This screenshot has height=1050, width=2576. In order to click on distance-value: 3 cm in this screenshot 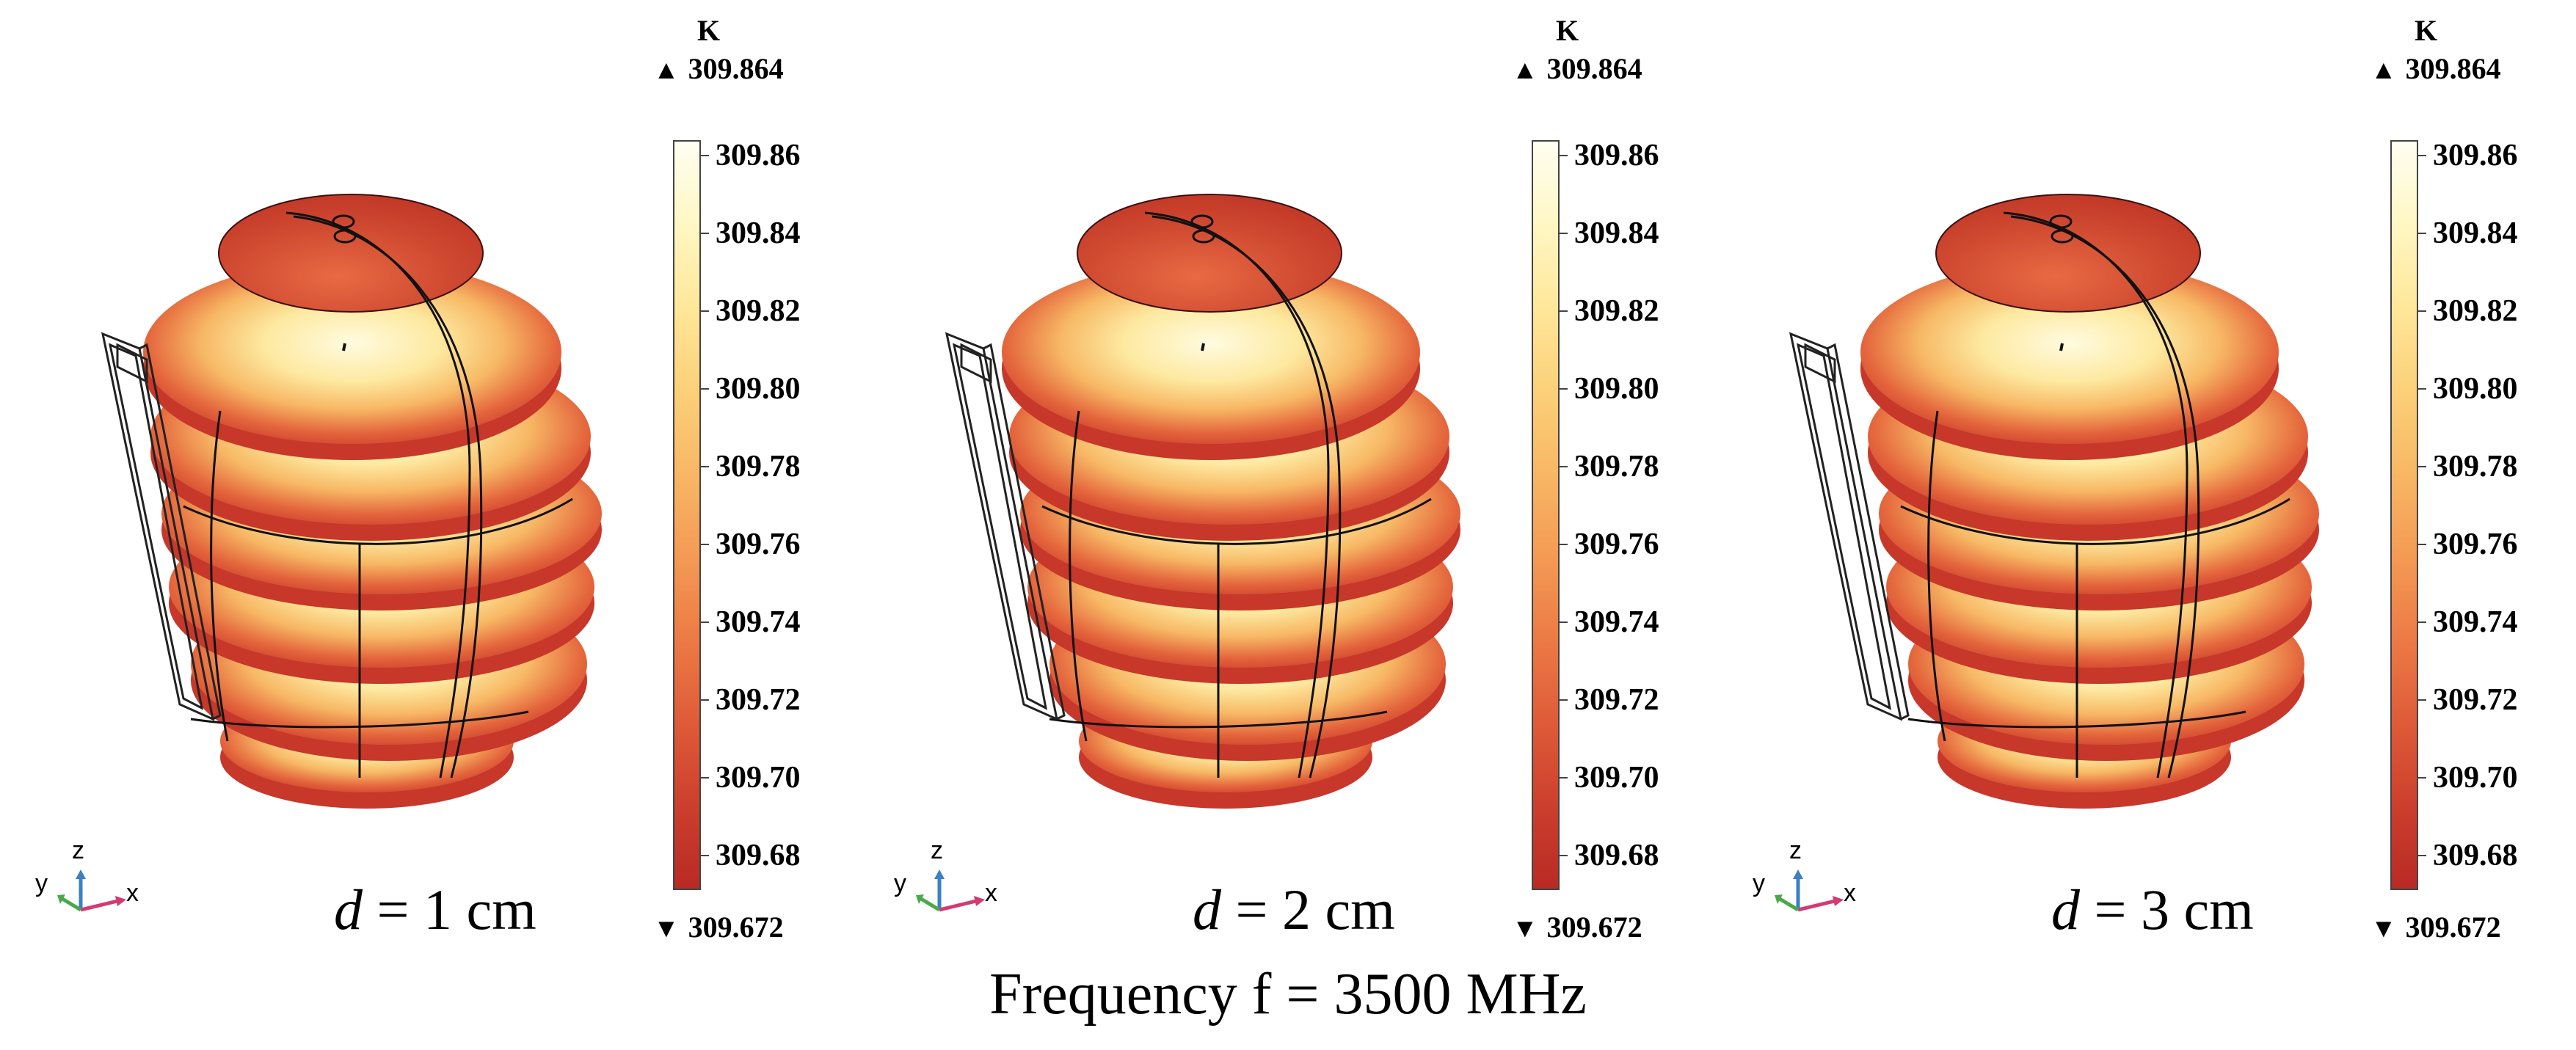, I will do `click(2197, 909)`.